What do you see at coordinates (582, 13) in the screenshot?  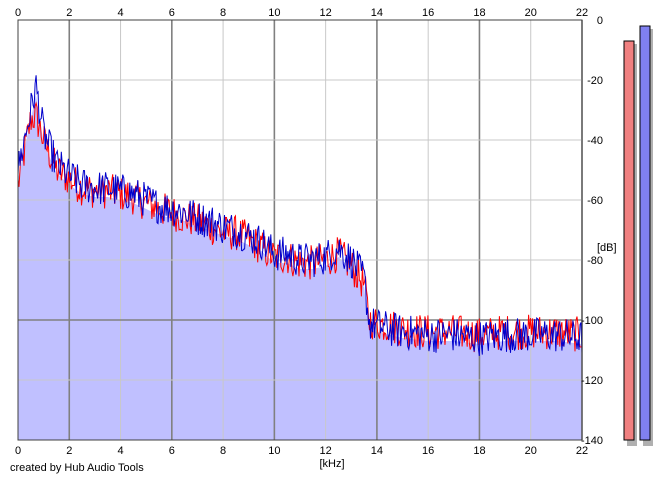 I see `x-tick-top-22: 22` at bounding box center [582, 13].